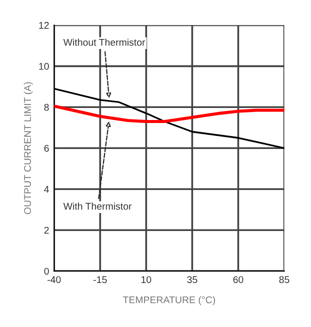 The image size is (311, 327). What do you see at coordinates (192, 280) in the screenshot?
I see `x-tick-label: 35` at bounding box center [192, 280].